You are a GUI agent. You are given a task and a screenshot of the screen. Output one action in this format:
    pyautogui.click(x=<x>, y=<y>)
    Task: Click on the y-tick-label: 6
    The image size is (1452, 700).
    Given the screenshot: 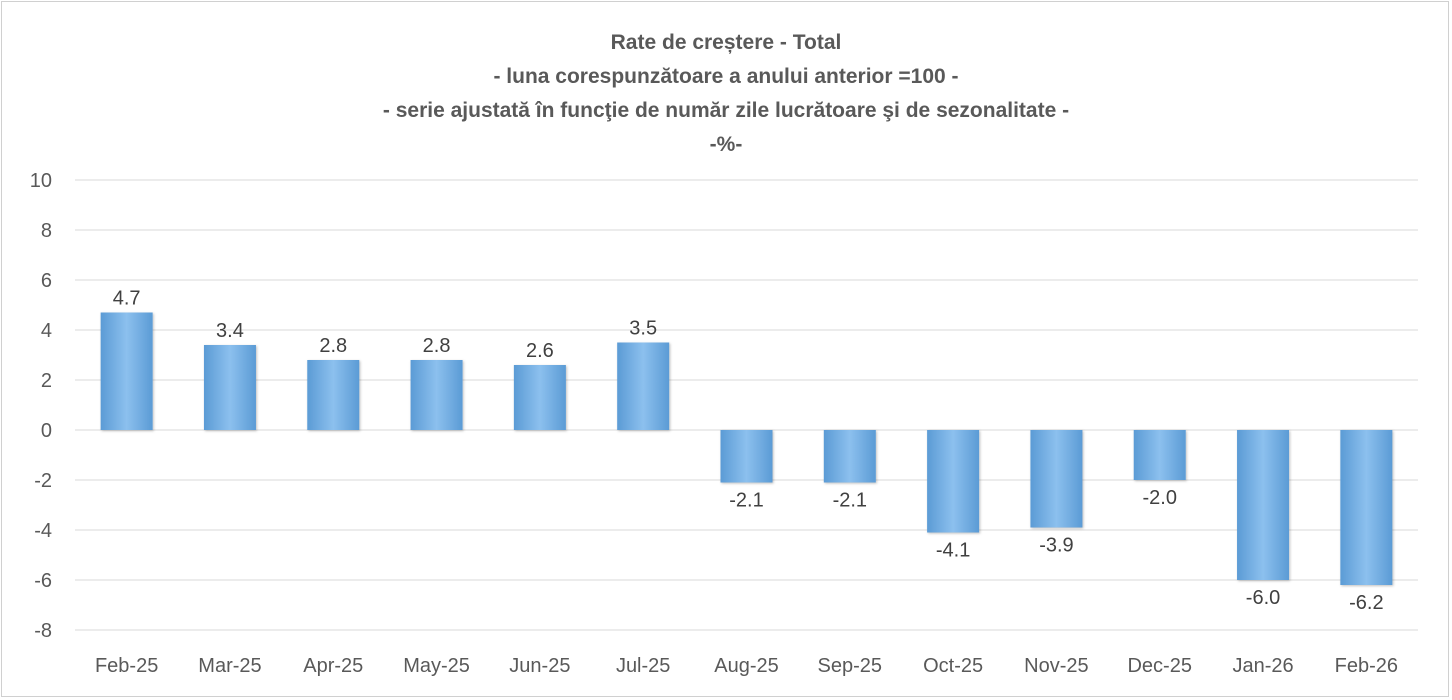 What is the action you would take?
    pyautogui.click(x=46, y=281)
    